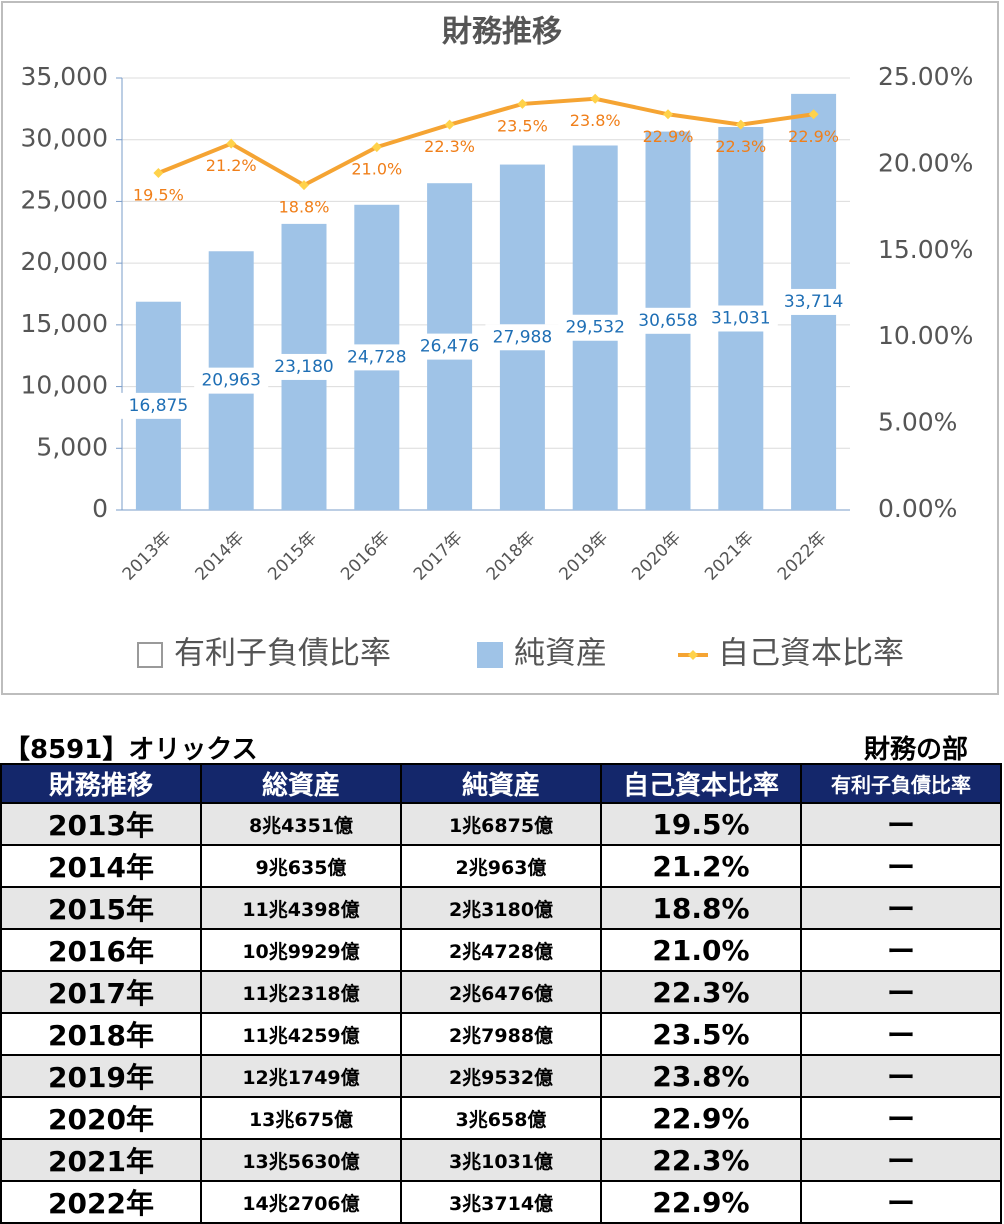  I want to click on data-label: 20,963, so click(230, 381).